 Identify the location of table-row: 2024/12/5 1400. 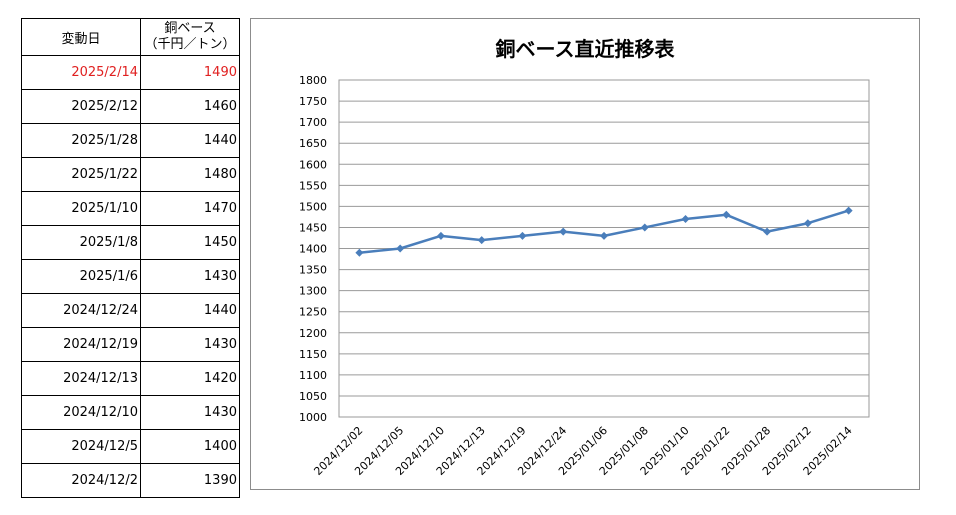
(130, 446).